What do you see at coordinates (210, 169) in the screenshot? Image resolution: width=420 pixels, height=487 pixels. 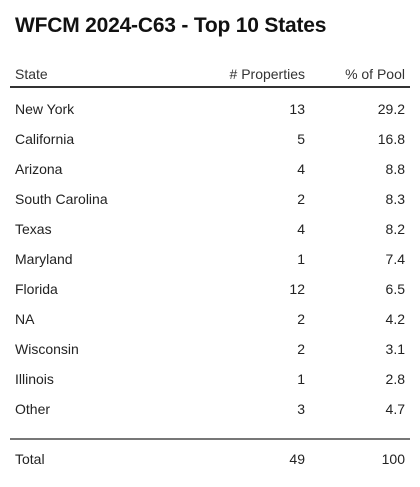 I see `table-row: Arizona 4 8.8` at bounding box center [210, 169].